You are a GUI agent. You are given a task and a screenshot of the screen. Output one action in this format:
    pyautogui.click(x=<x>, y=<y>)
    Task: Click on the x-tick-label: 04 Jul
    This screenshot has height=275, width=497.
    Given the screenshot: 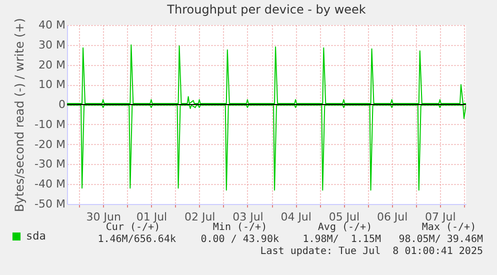 What is the action you would take?
    pyautogui.click(x=296, y=217)
    